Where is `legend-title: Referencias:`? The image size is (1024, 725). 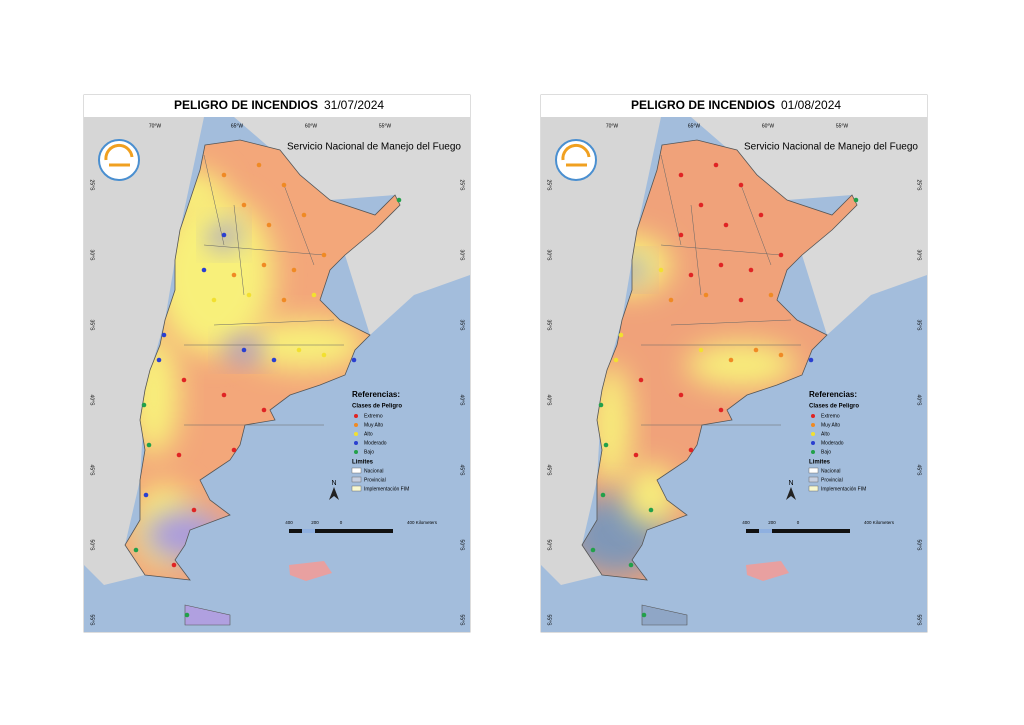 legend-title: Referencias: is located at coordinates (376, 394).